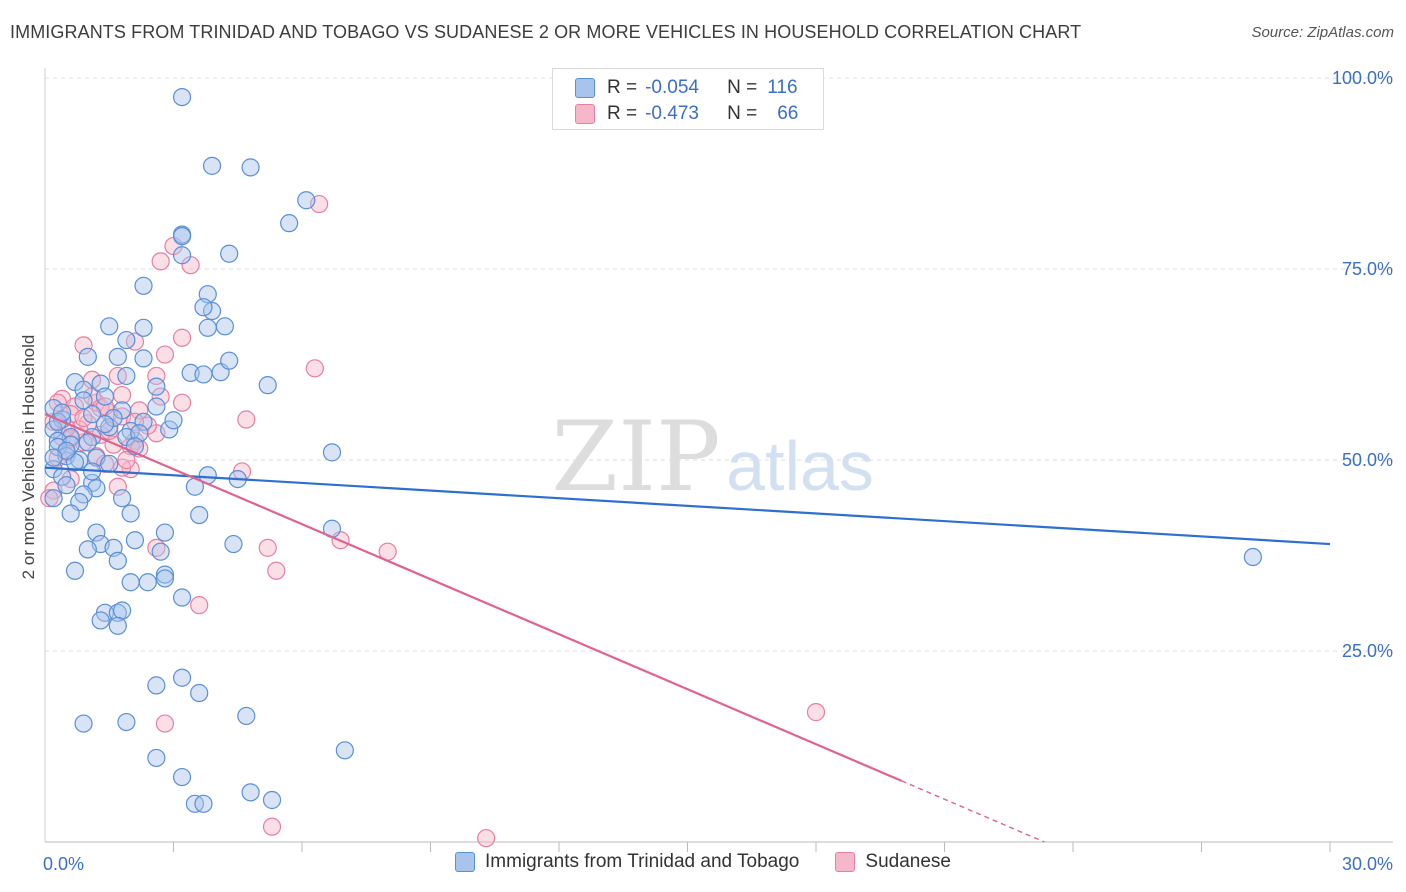 This screenshot has width=1406, height=892. I want to click on stats-row-sudanese: R = -0.473 N = 66, so click(686, 114).